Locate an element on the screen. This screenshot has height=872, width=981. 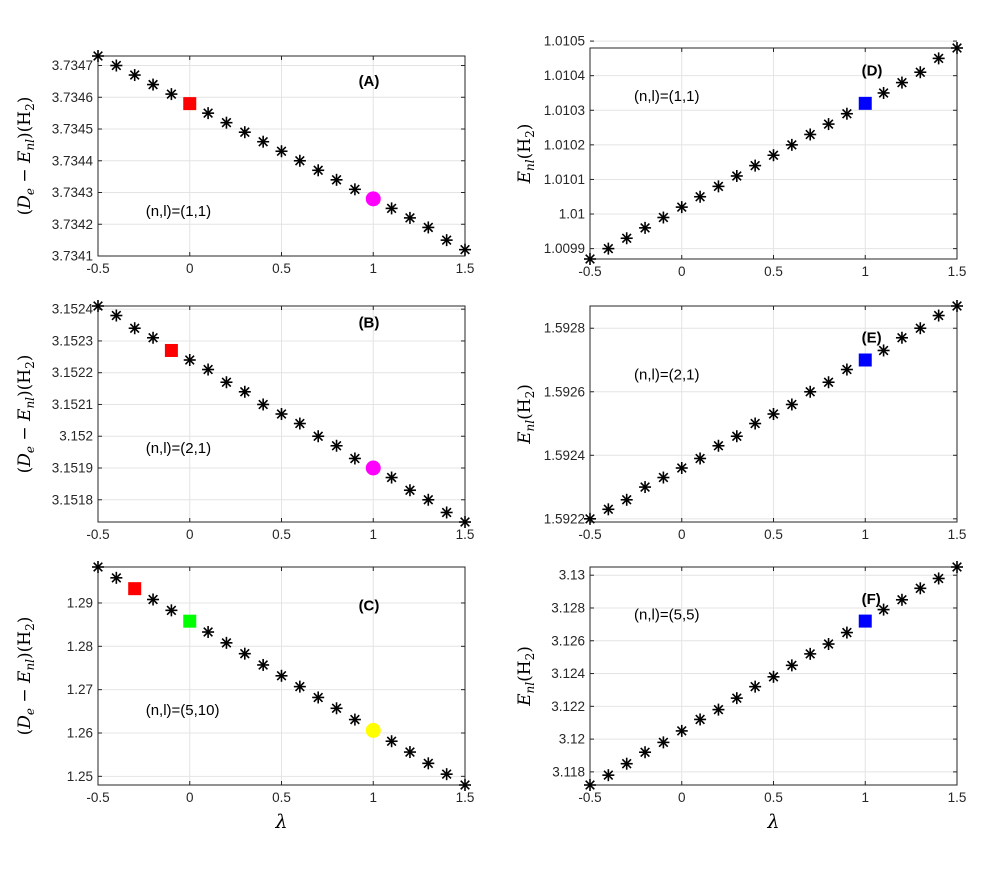
y-tick-label: 1.29 is located at coordinates (80, 602).